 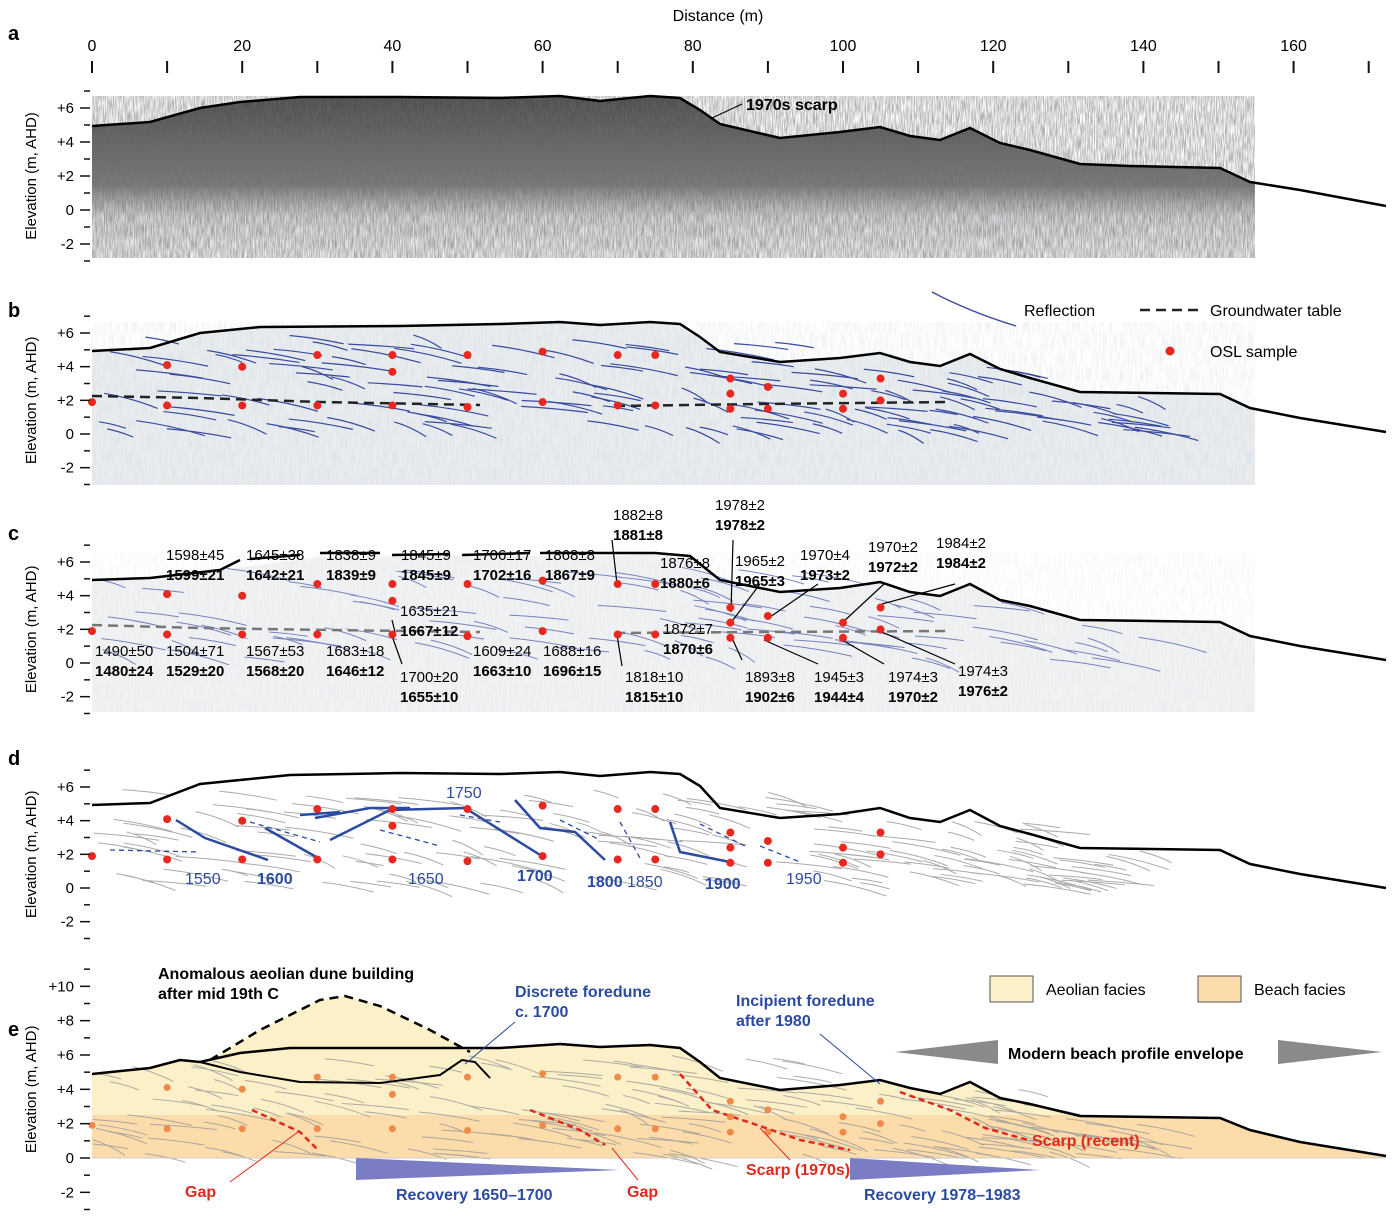 What do you see at coordinates (654, 697) in the screenshot?
I see `osl-age-secondary: 1815±10` at bounding box center [654, 697].